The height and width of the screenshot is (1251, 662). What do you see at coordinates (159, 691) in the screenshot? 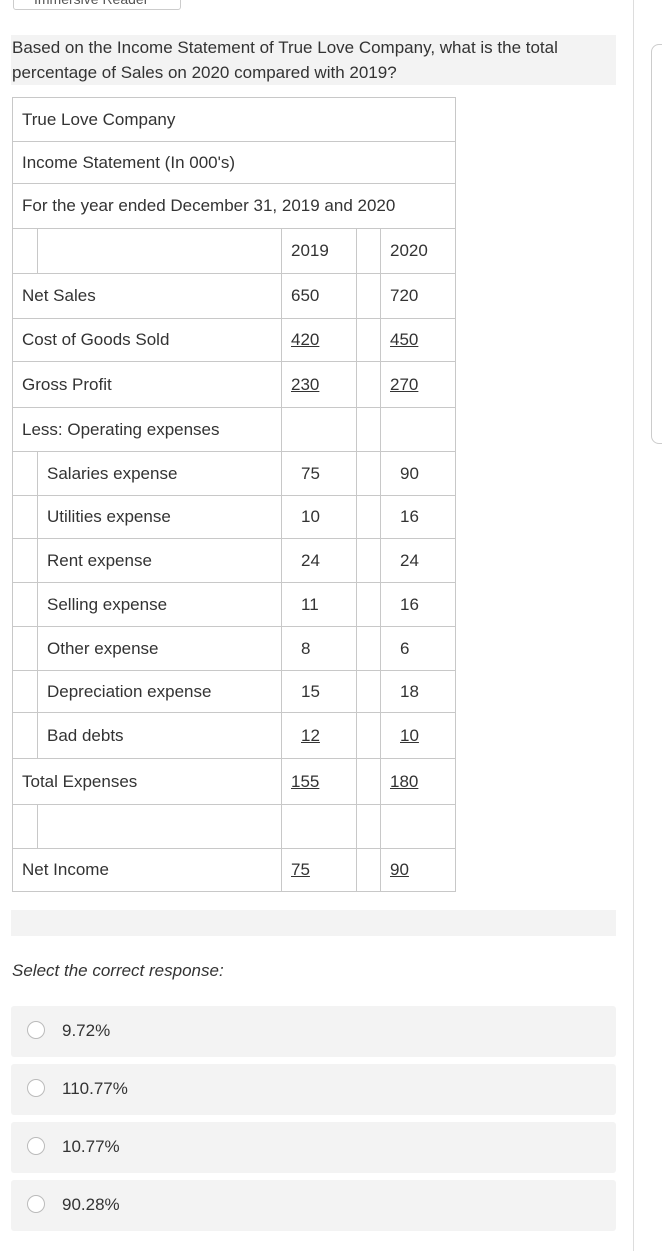
I see `row-label: Depreciation expense` at bounding box center [159, 691].